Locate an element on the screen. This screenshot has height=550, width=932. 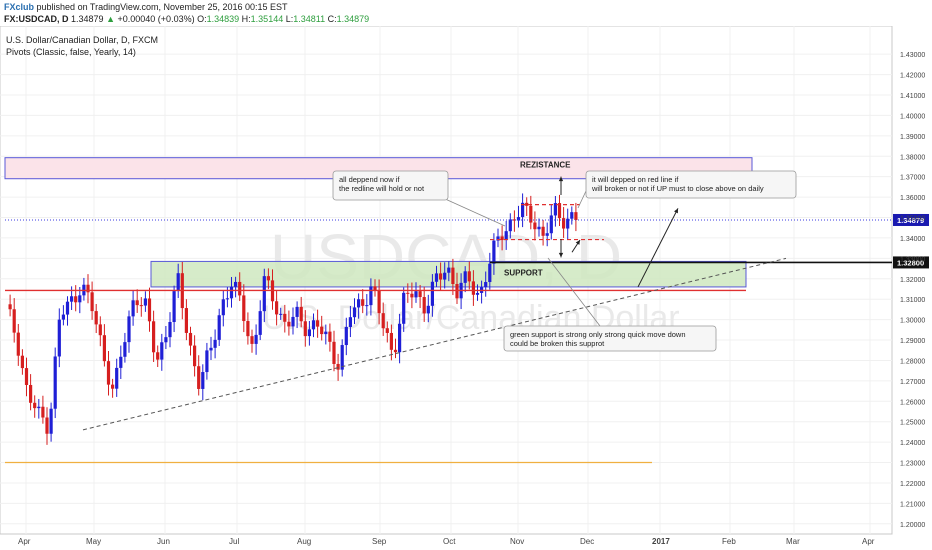
price-tick-label: 1.31000 is located at coordinates (912, 300).